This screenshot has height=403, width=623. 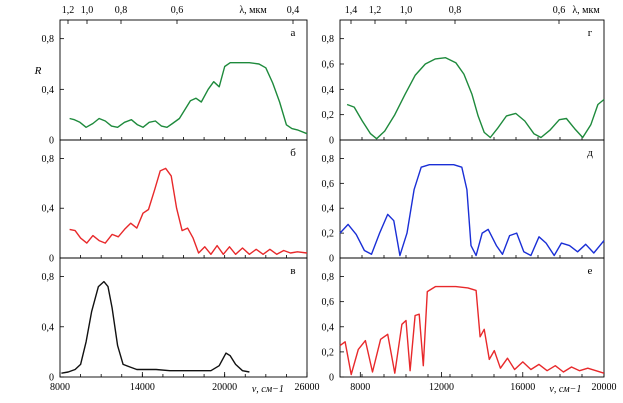 What do you see at coordinates (293, 33) in the screenshot?
I see `panel-label: а` at bounding box center [293, 33].